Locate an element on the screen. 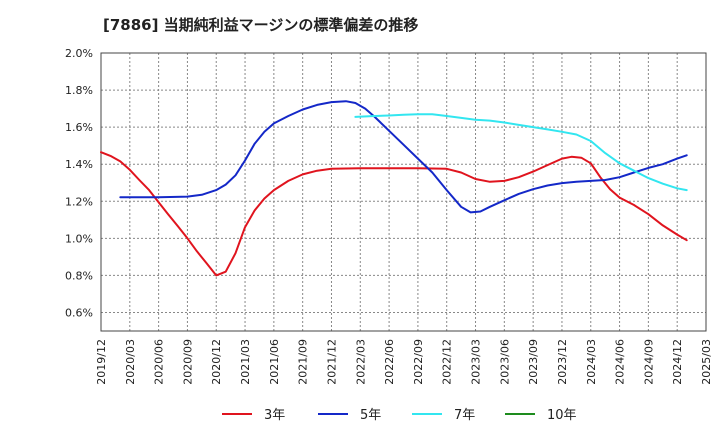  x-tick-label: 2024/06 is located at coordinates (620, 362).